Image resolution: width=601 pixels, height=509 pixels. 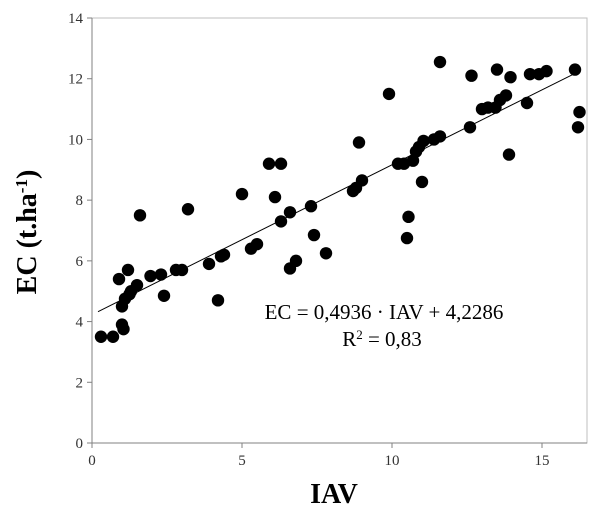 I want to click on y-tick-label: 0, so click(x=80, y=444).